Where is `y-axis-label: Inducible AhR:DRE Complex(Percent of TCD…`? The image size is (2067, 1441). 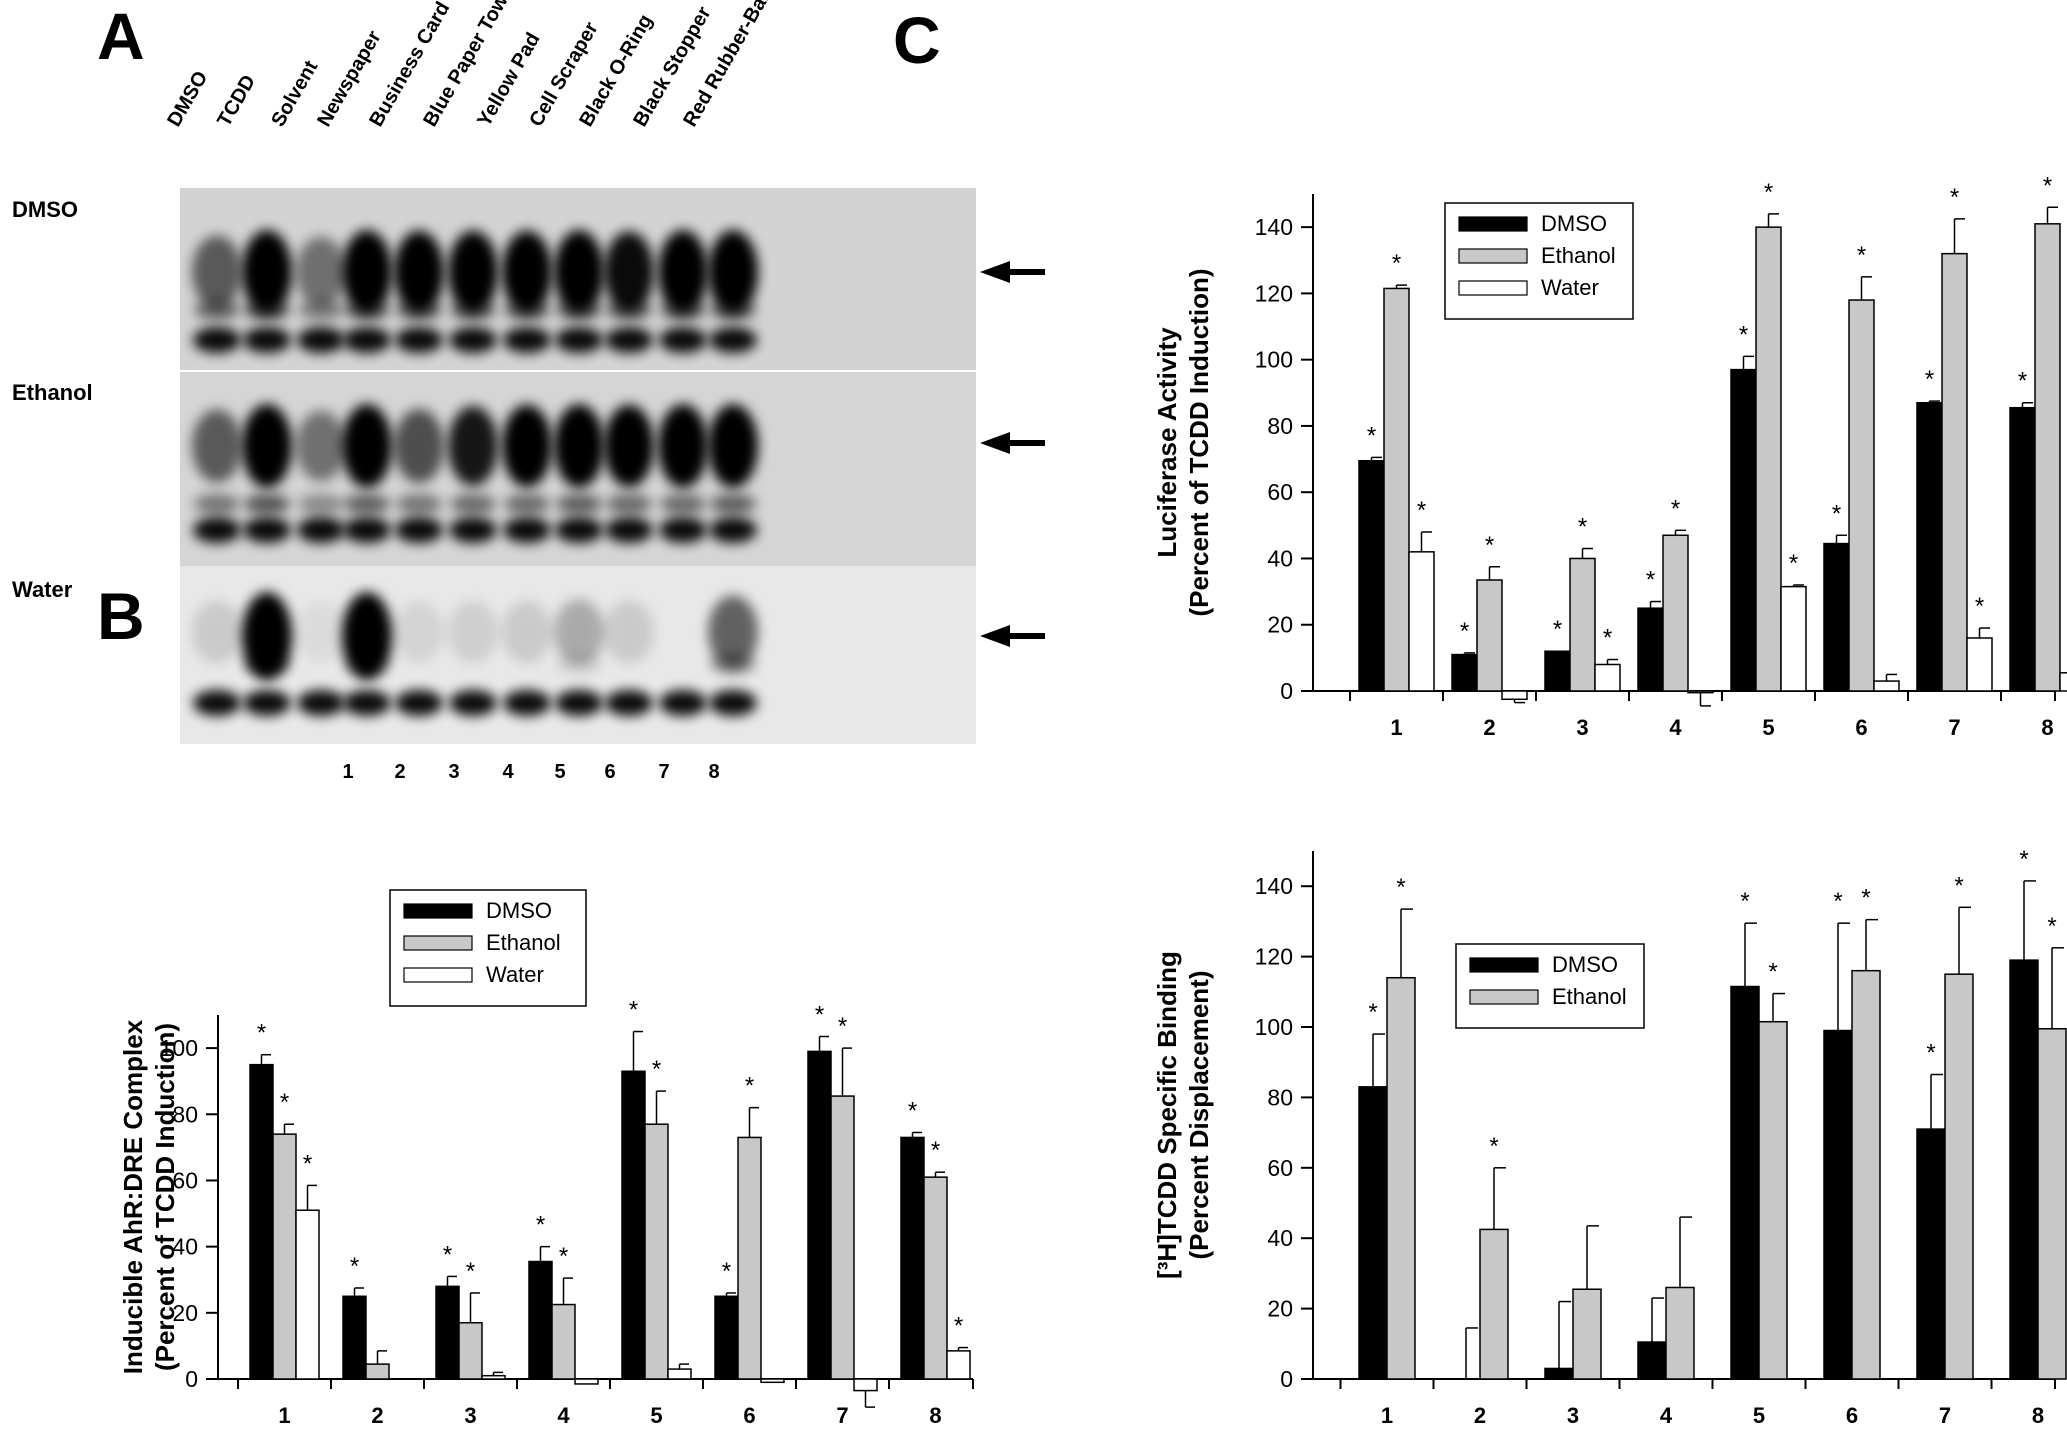 y-axis-label: Inducible AhR:DRE Complex(Percent of TCD… is located at coordinates (149, 1196).